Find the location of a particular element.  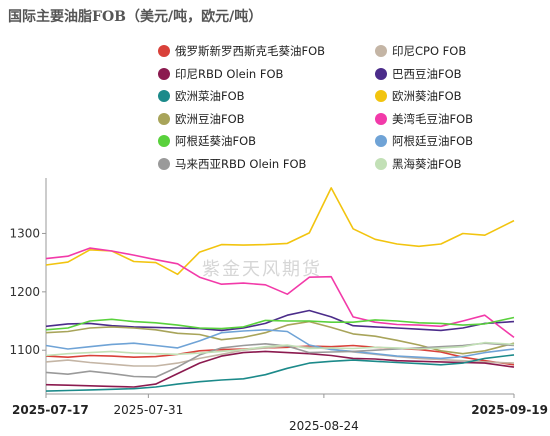

legend-item: 马来西亚RBD Olein FOB is located at coordinates (232, 164).